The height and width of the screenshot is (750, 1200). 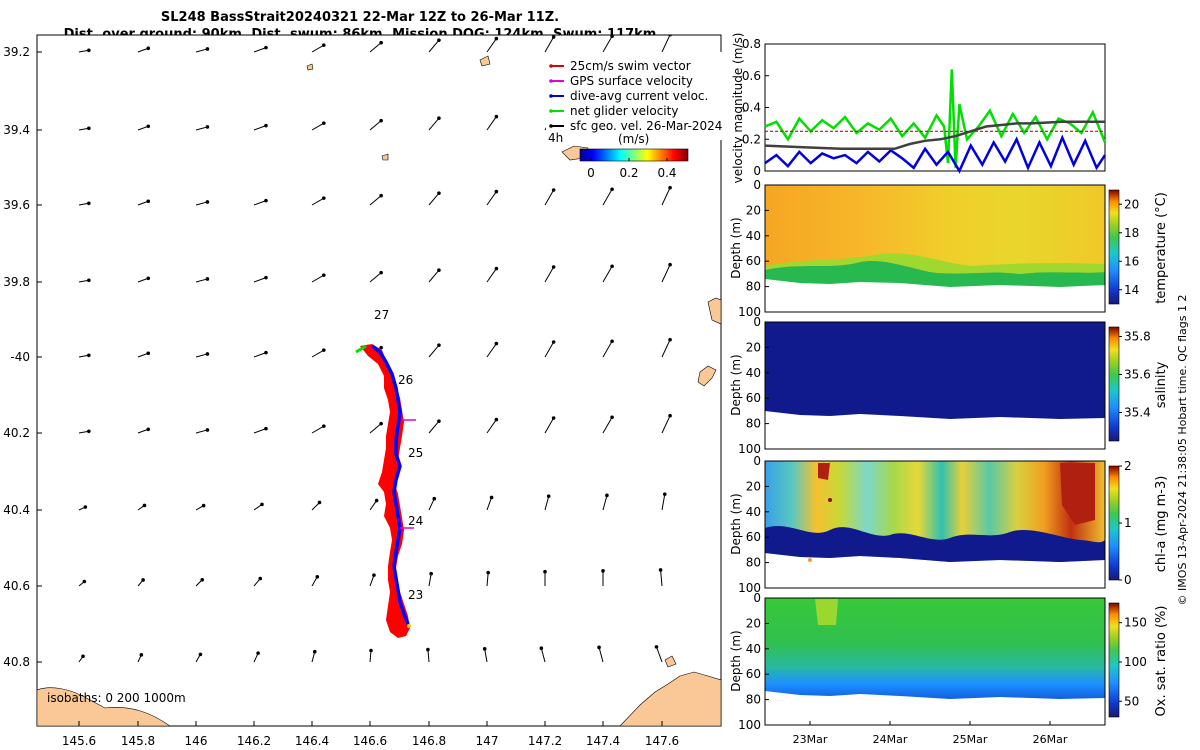 What do you see at coordinates (935, 544) in the screenshot?
I see `chla-bottom-layer` at bounding box center [935, 544].